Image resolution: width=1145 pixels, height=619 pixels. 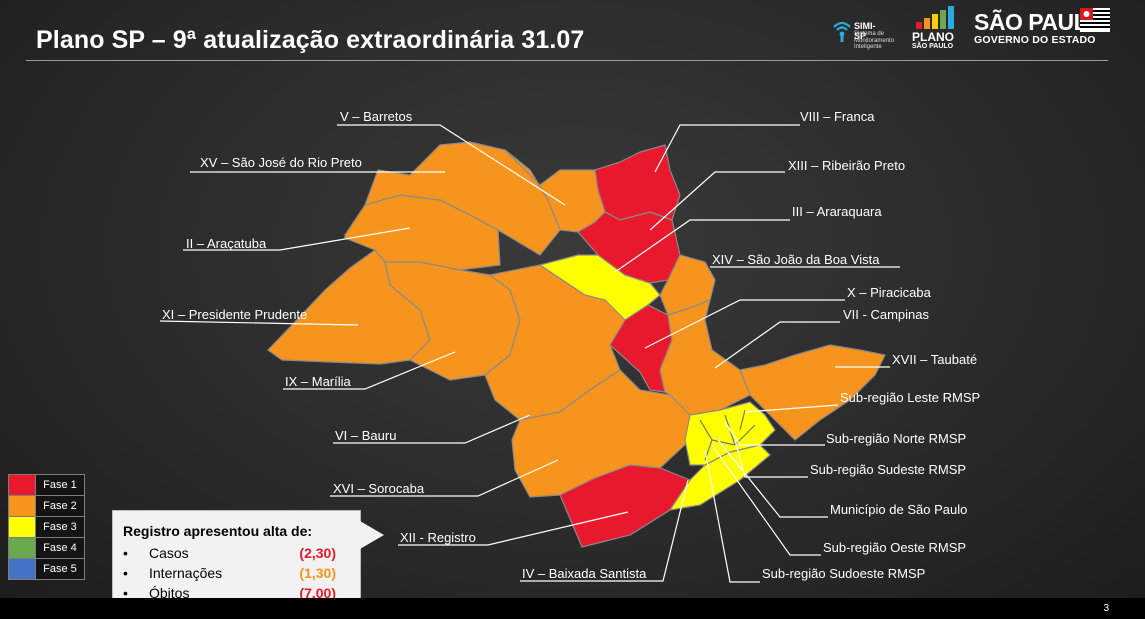 I want to click on label-araraquara: III – Araraquara, so click(x=837, y=211).